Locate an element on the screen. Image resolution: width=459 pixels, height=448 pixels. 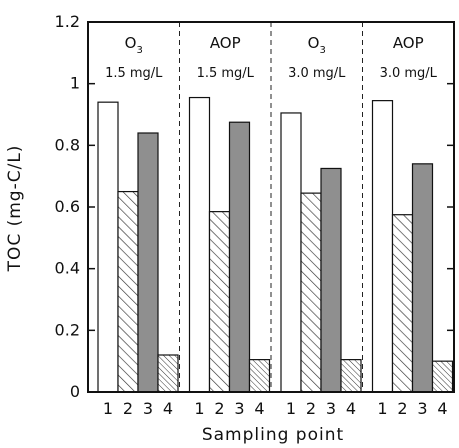
y-axis-title: TOC (mg-C/L) is located at coordinates (15, 209).